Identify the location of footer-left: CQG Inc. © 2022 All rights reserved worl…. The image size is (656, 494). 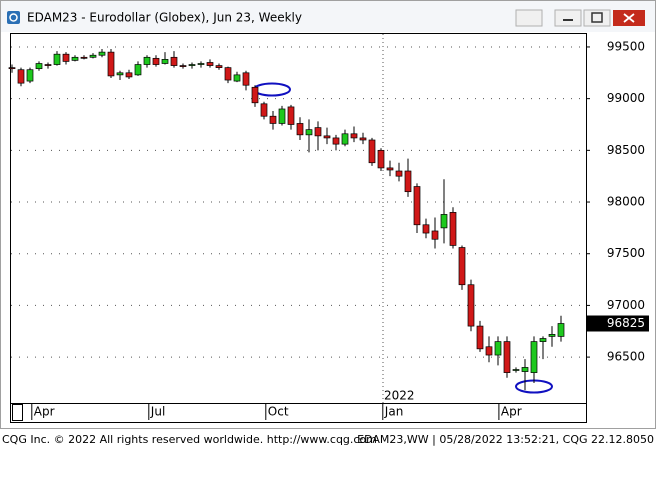
(189, 439).